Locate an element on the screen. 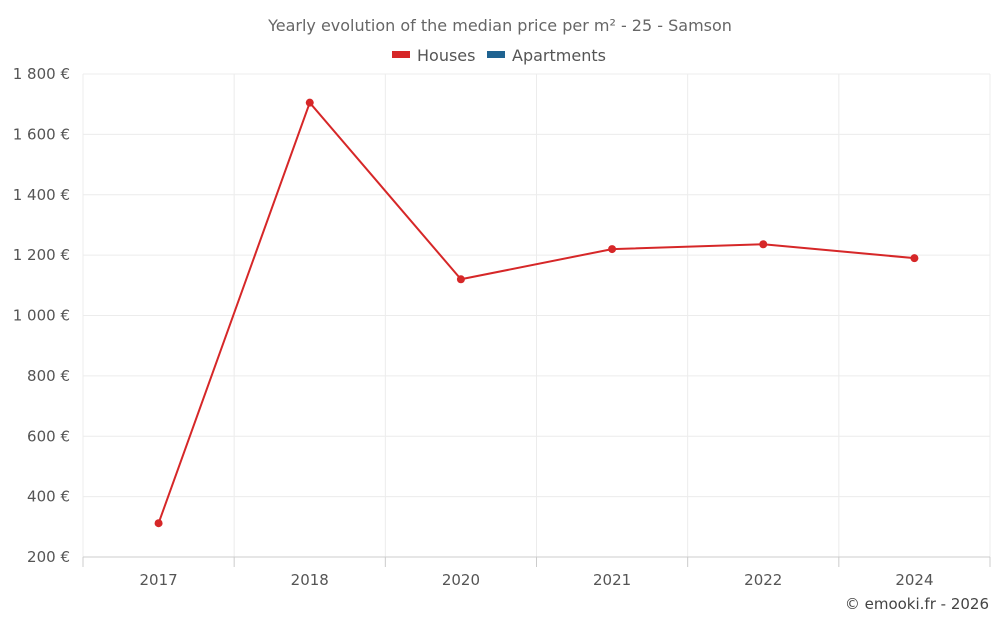 This screenshot has height=625, width=1000. legend-swatch-apartments is located at coordinates (496, 54).